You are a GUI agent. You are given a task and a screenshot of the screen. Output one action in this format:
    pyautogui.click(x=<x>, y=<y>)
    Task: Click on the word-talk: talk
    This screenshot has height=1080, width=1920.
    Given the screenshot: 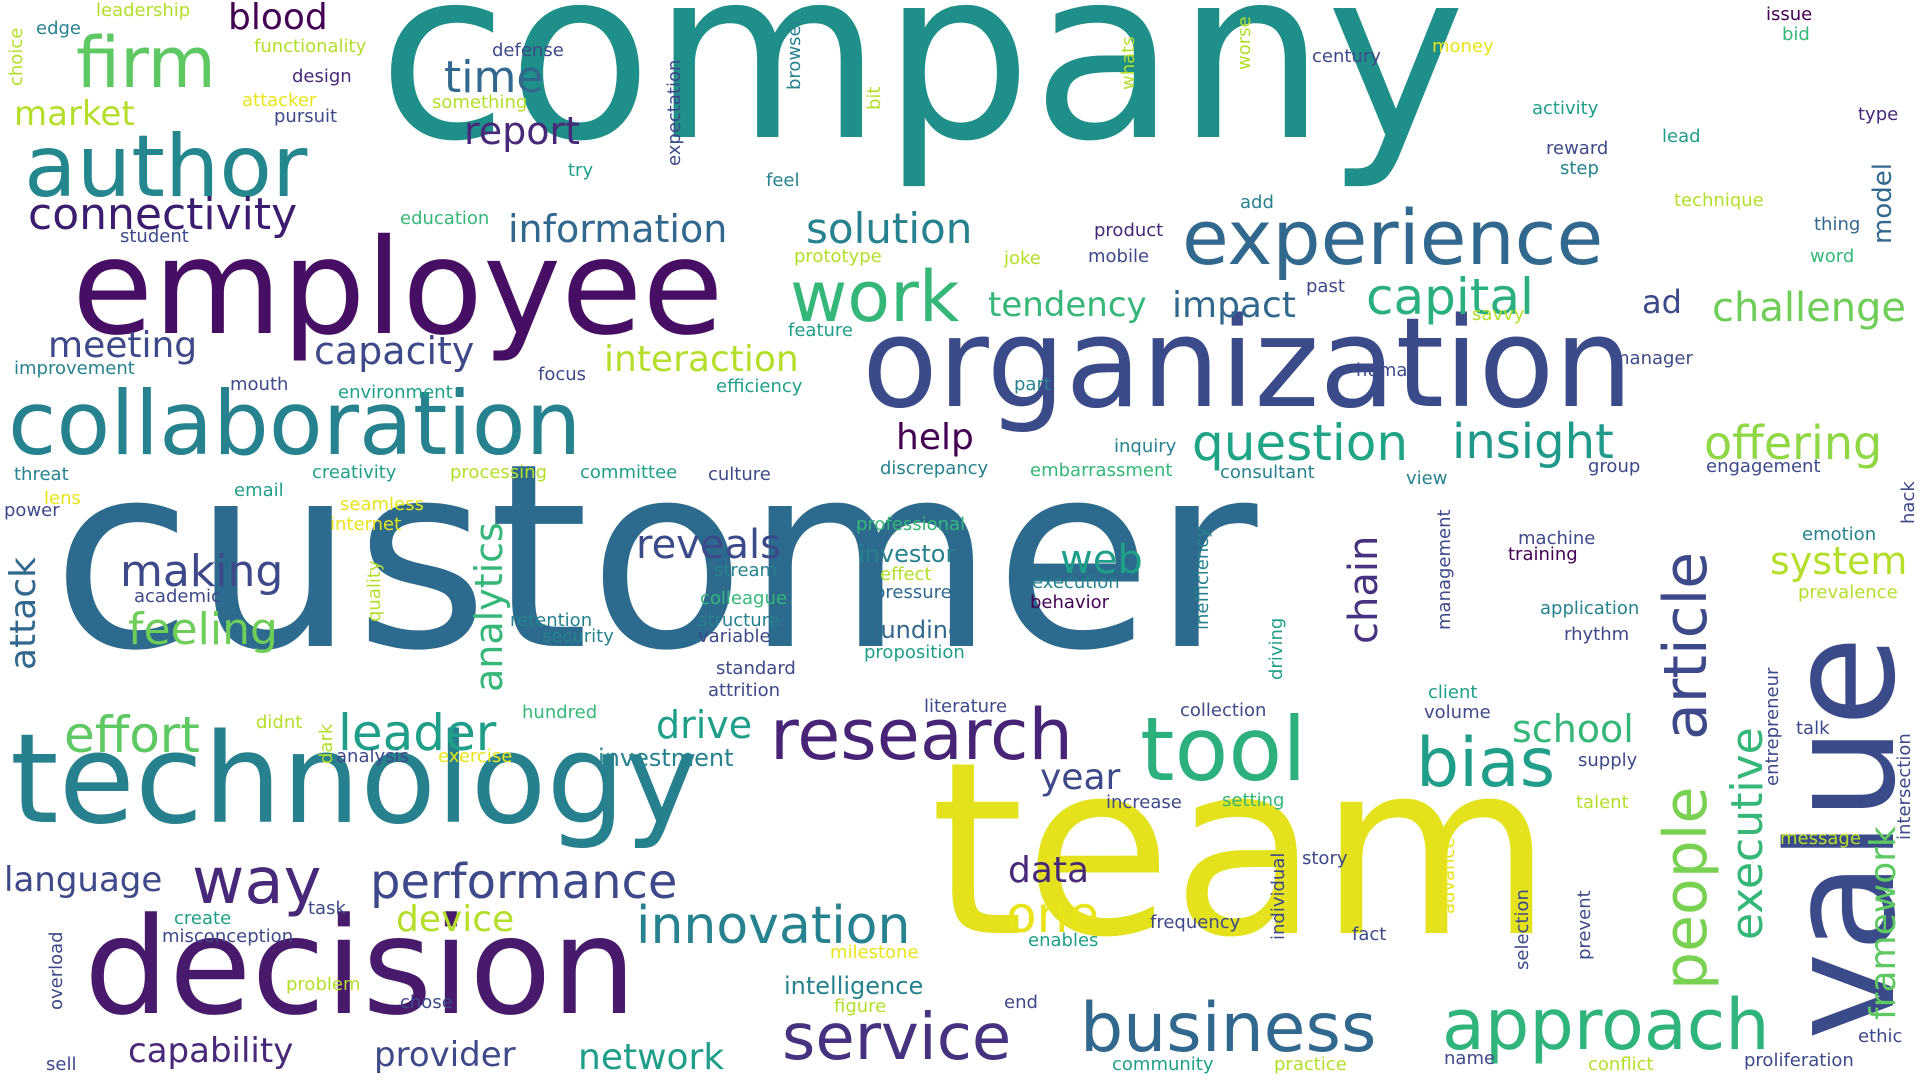 What is the action you would take?
    pyautogui.click(x=1813, y=728)
    